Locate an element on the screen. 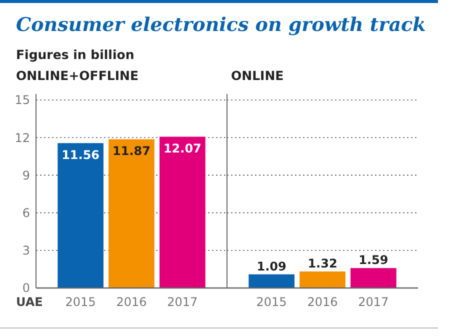  data-label: 11.87 is located at coordinates (131, 151).